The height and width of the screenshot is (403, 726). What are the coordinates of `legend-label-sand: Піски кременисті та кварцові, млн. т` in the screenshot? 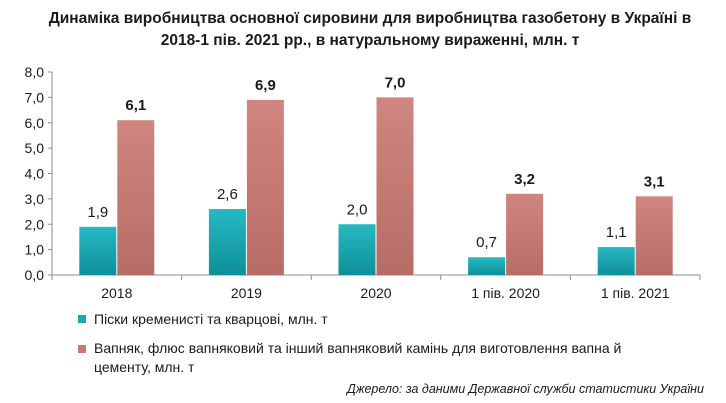 It's located at (211, 319).